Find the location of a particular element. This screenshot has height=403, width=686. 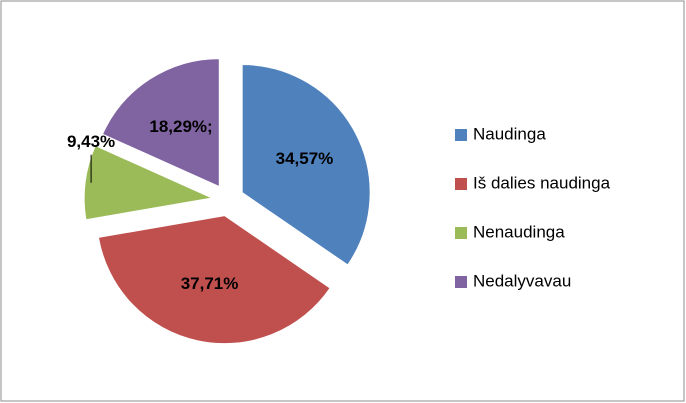

data-label: 37,71% is located at coordinates (210, 283).